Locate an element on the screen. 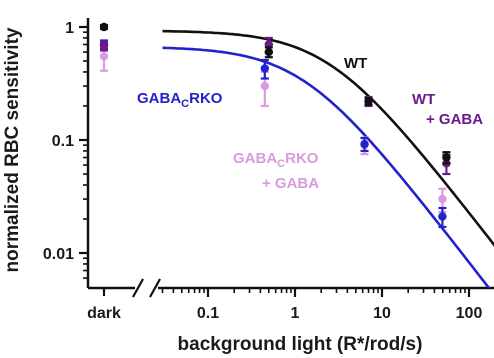  point-dark-wt-gaba is located at coordinates (104, 46).